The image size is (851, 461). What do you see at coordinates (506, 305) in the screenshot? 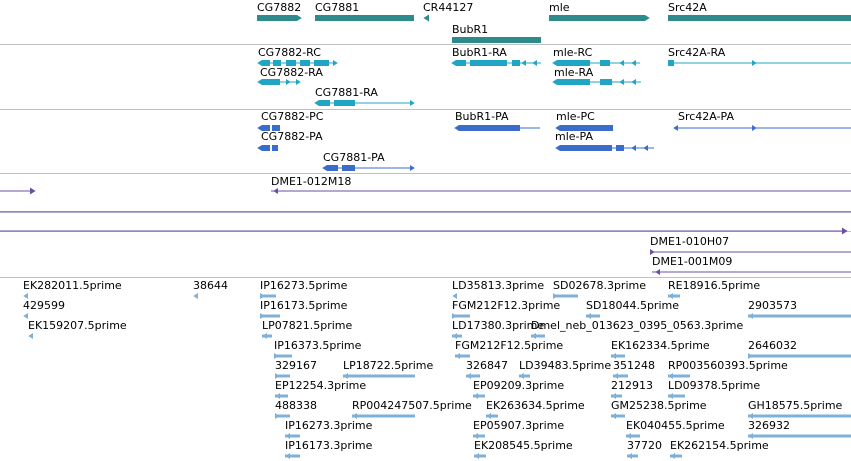
I see `est-label: FGM212F12.3prime` at bounding box center [506, 305].